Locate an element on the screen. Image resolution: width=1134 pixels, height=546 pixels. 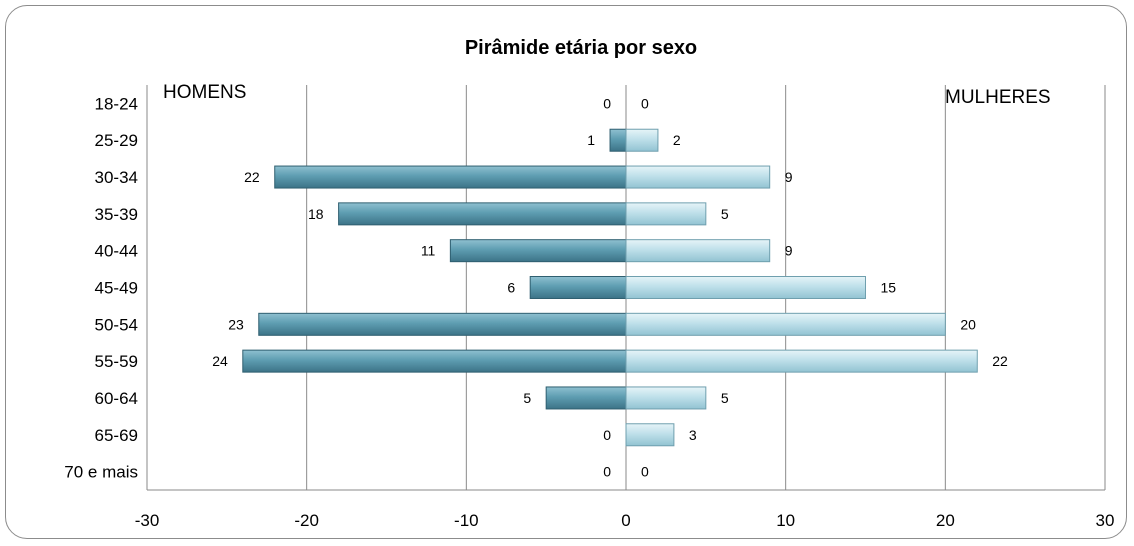
category-label: 45-49 is located at coordinates (116, 288).